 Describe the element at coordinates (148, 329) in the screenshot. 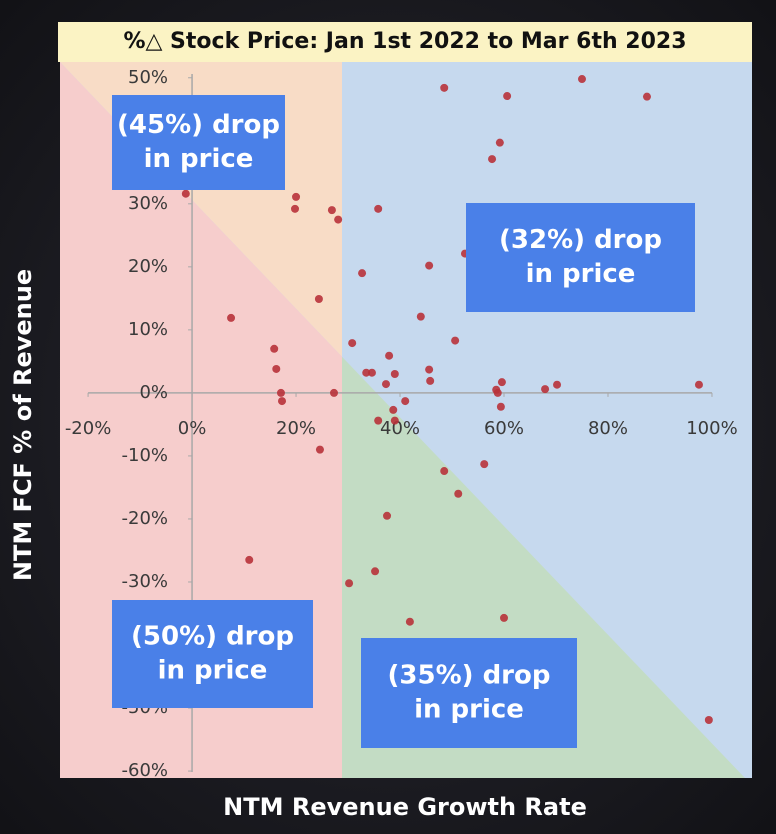

I see `y-tick-label: 10%` at that location.